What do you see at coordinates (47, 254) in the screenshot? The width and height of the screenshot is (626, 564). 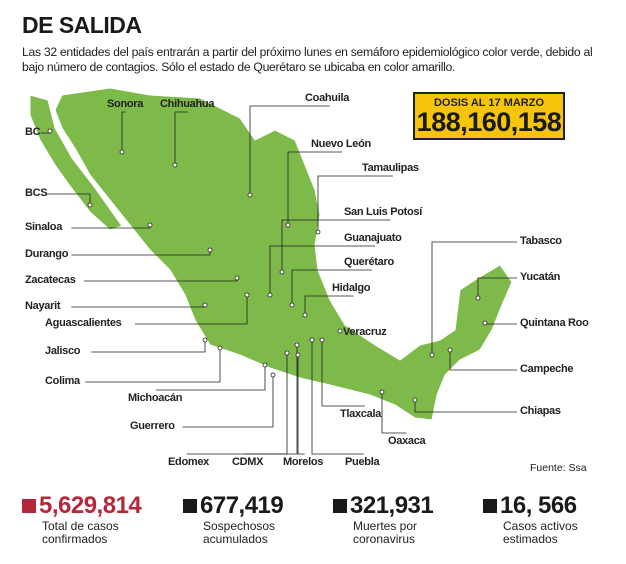 I see `state-label: Durango` at bounding box center [47, 254].